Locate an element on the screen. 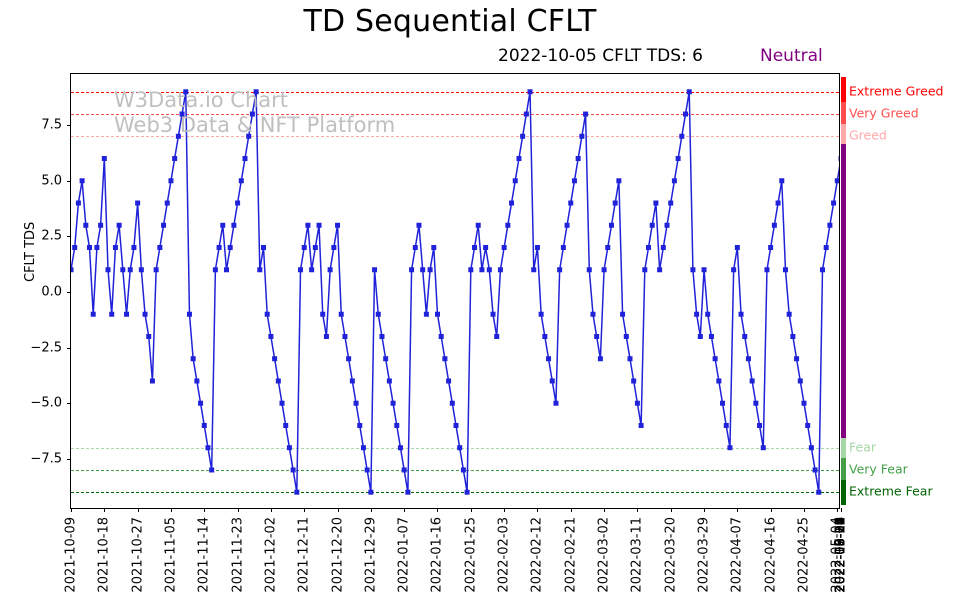  x-tick-label: 2022-01-25 is located at coordinates (471, 555).